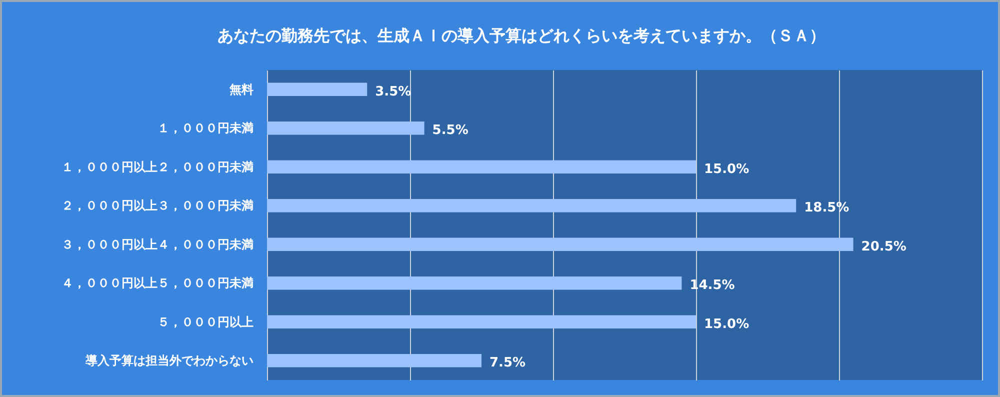 Image resolution: width=1000 pixels, height=397 pixels. Describe the element at coordinates (158, 244) in the screenshot. I see `y-tick-label: ３，０００円以上４，０００円未満` at that location.